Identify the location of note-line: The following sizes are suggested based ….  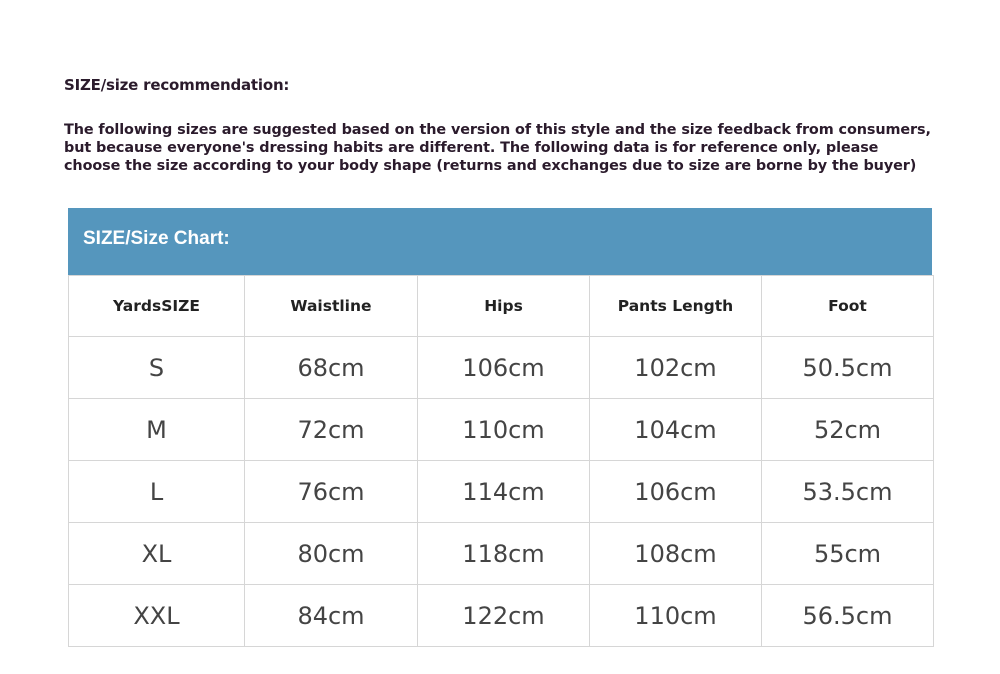
(497, 130).